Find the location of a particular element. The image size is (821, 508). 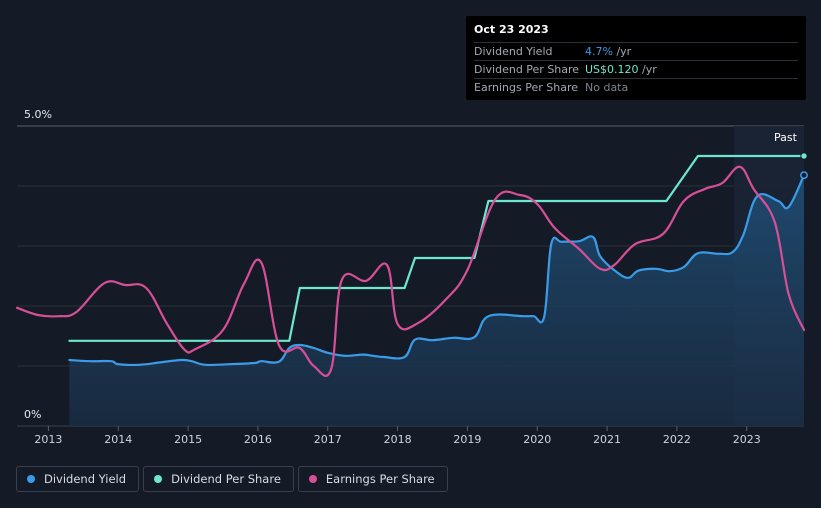

tooltip-row-dividend-per-share: Dividend Per Share US$0.120 /yr is located at coordinates (636, 69).